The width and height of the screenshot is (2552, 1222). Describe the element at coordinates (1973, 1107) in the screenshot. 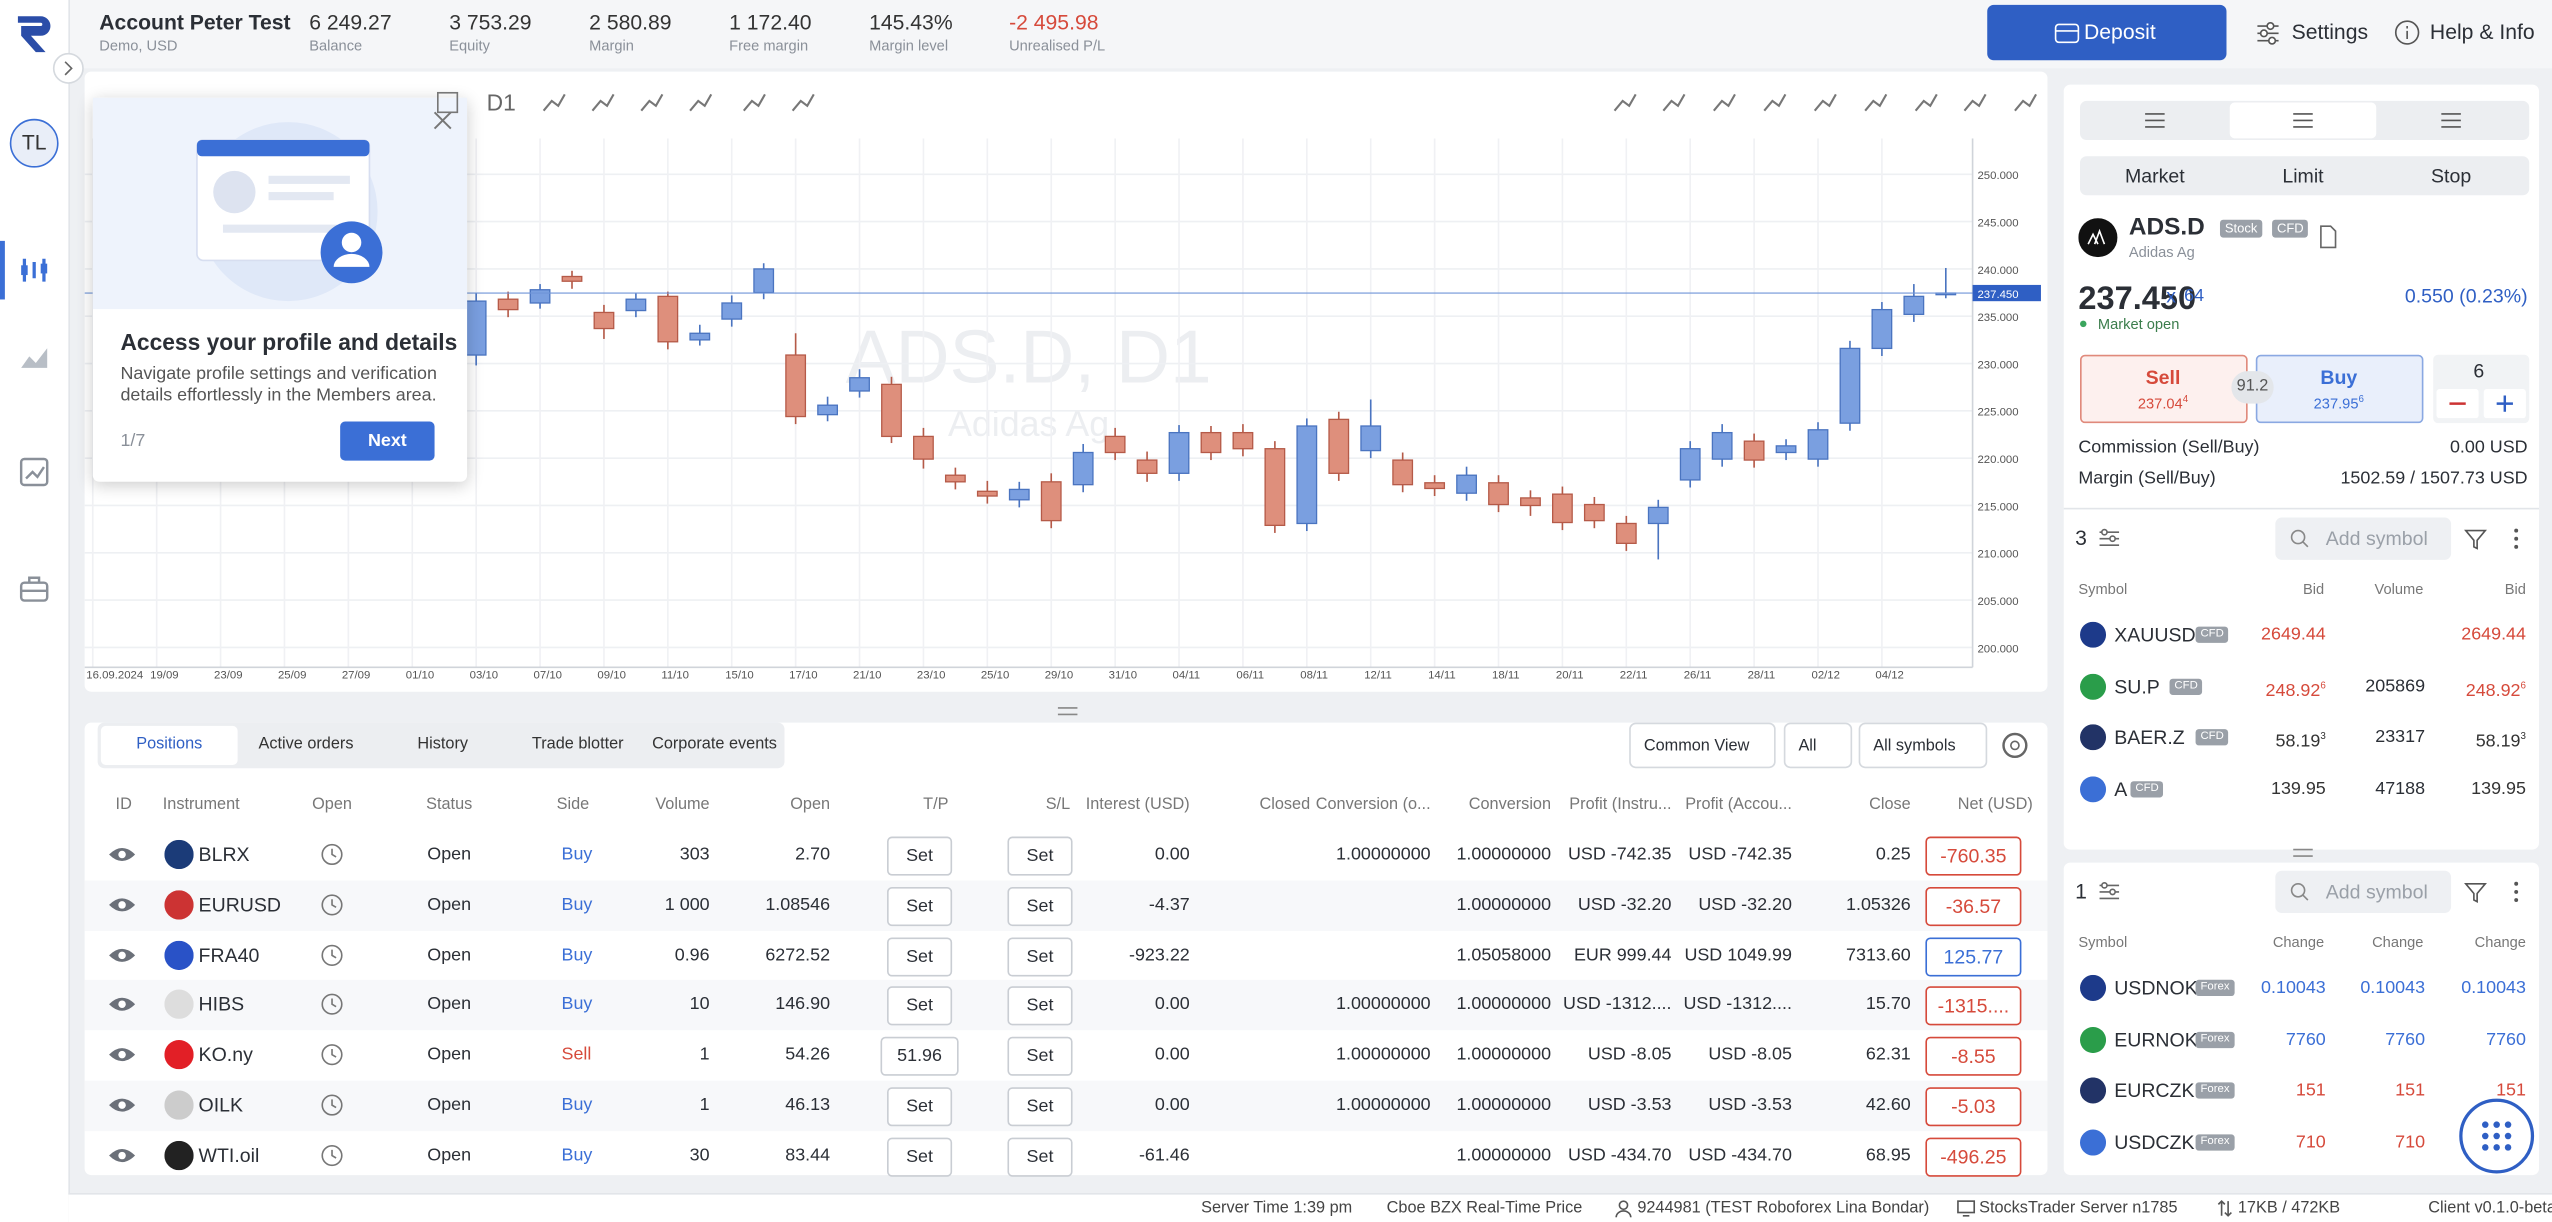

I see `cell-net: -5.03` at that location.